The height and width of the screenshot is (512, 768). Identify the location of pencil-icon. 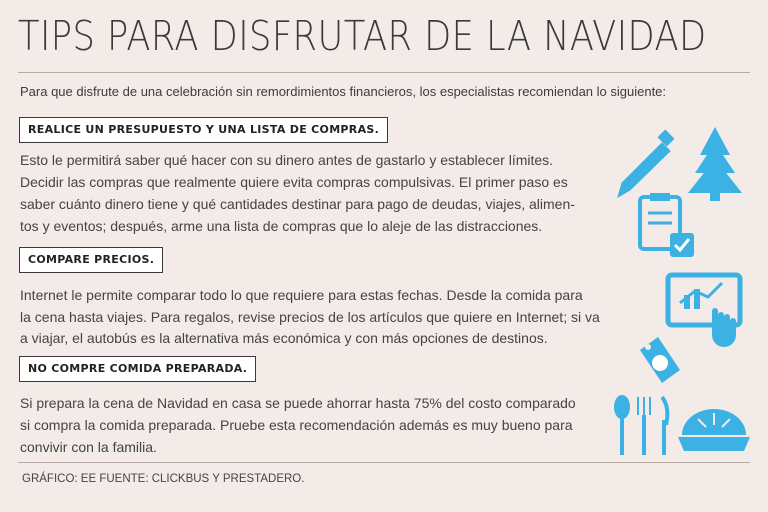
(646, 164).